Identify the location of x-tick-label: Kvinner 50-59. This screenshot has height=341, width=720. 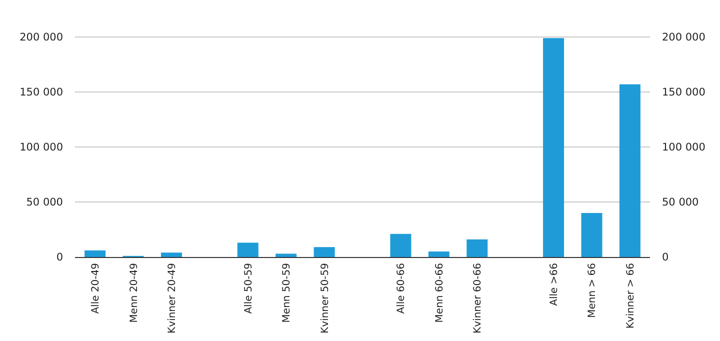
(325, 298).